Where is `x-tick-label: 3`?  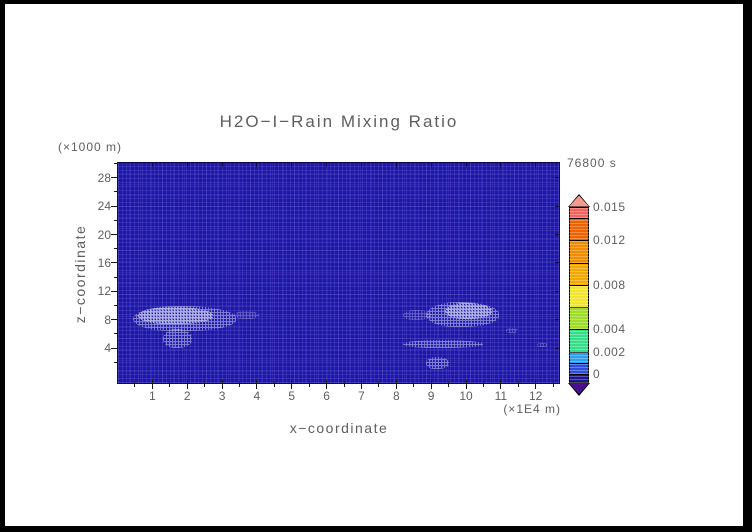 x-tick-label: 3 is located at coordinates (222, 396).